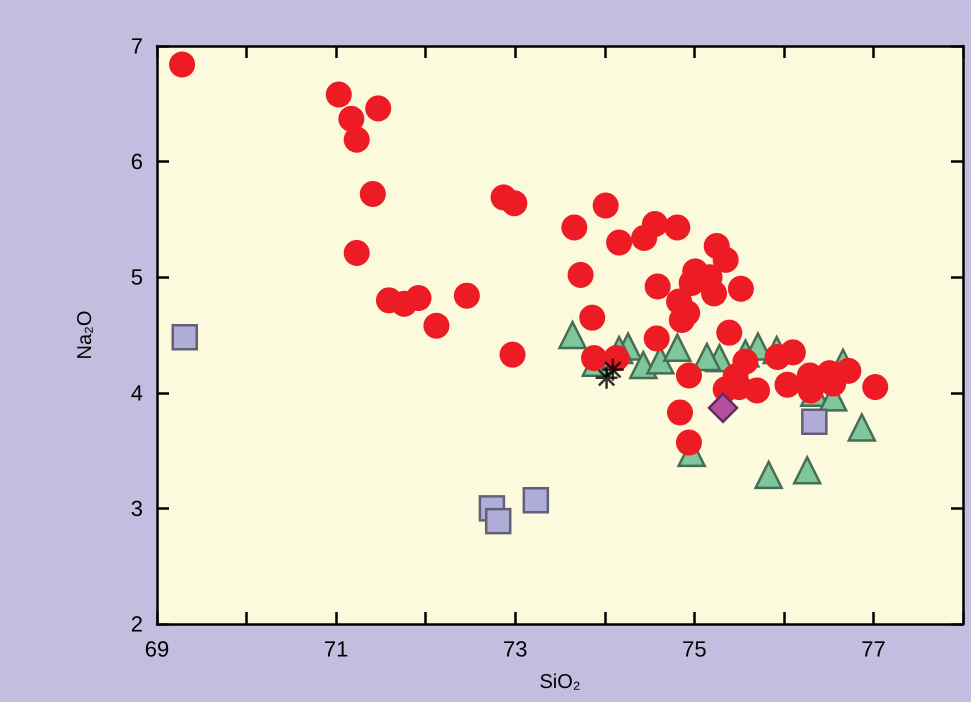 Image resolution: width=971 pixels, height=702 pixels. I want to click on x-tick-label: 73, so click(515, 649).